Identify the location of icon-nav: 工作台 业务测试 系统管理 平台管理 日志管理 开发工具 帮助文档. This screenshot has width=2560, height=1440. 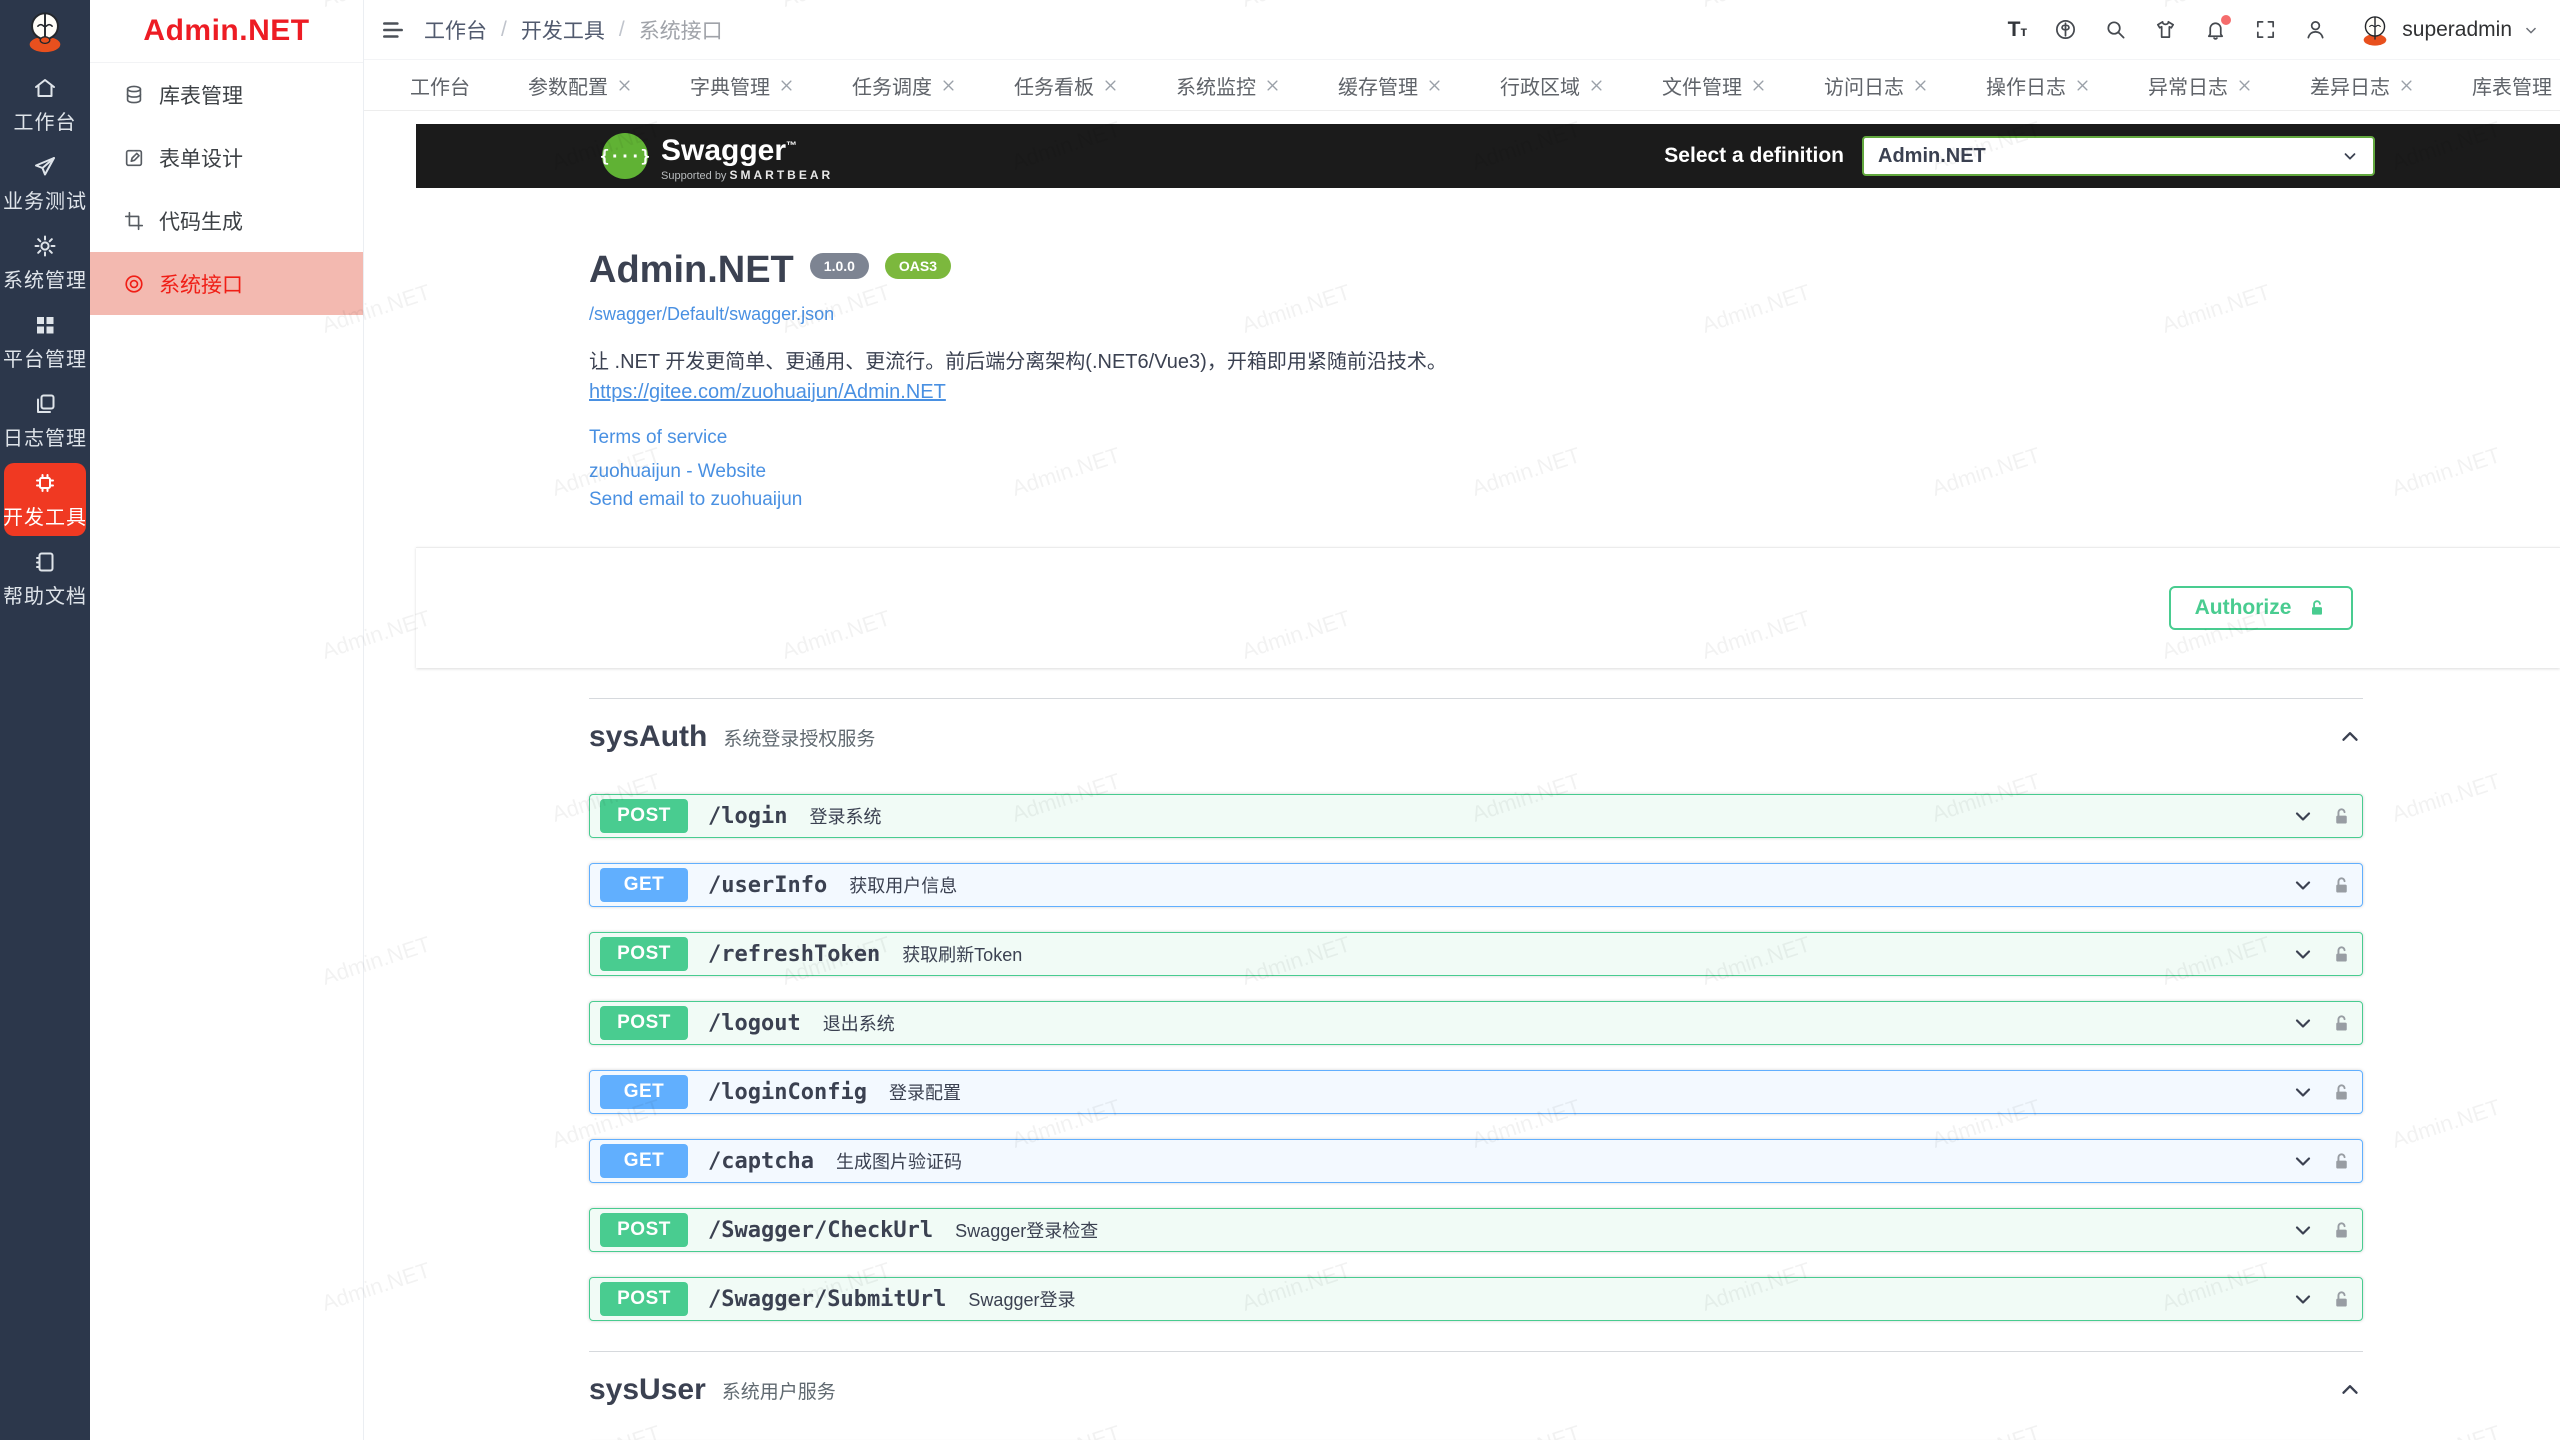
(45, 344).